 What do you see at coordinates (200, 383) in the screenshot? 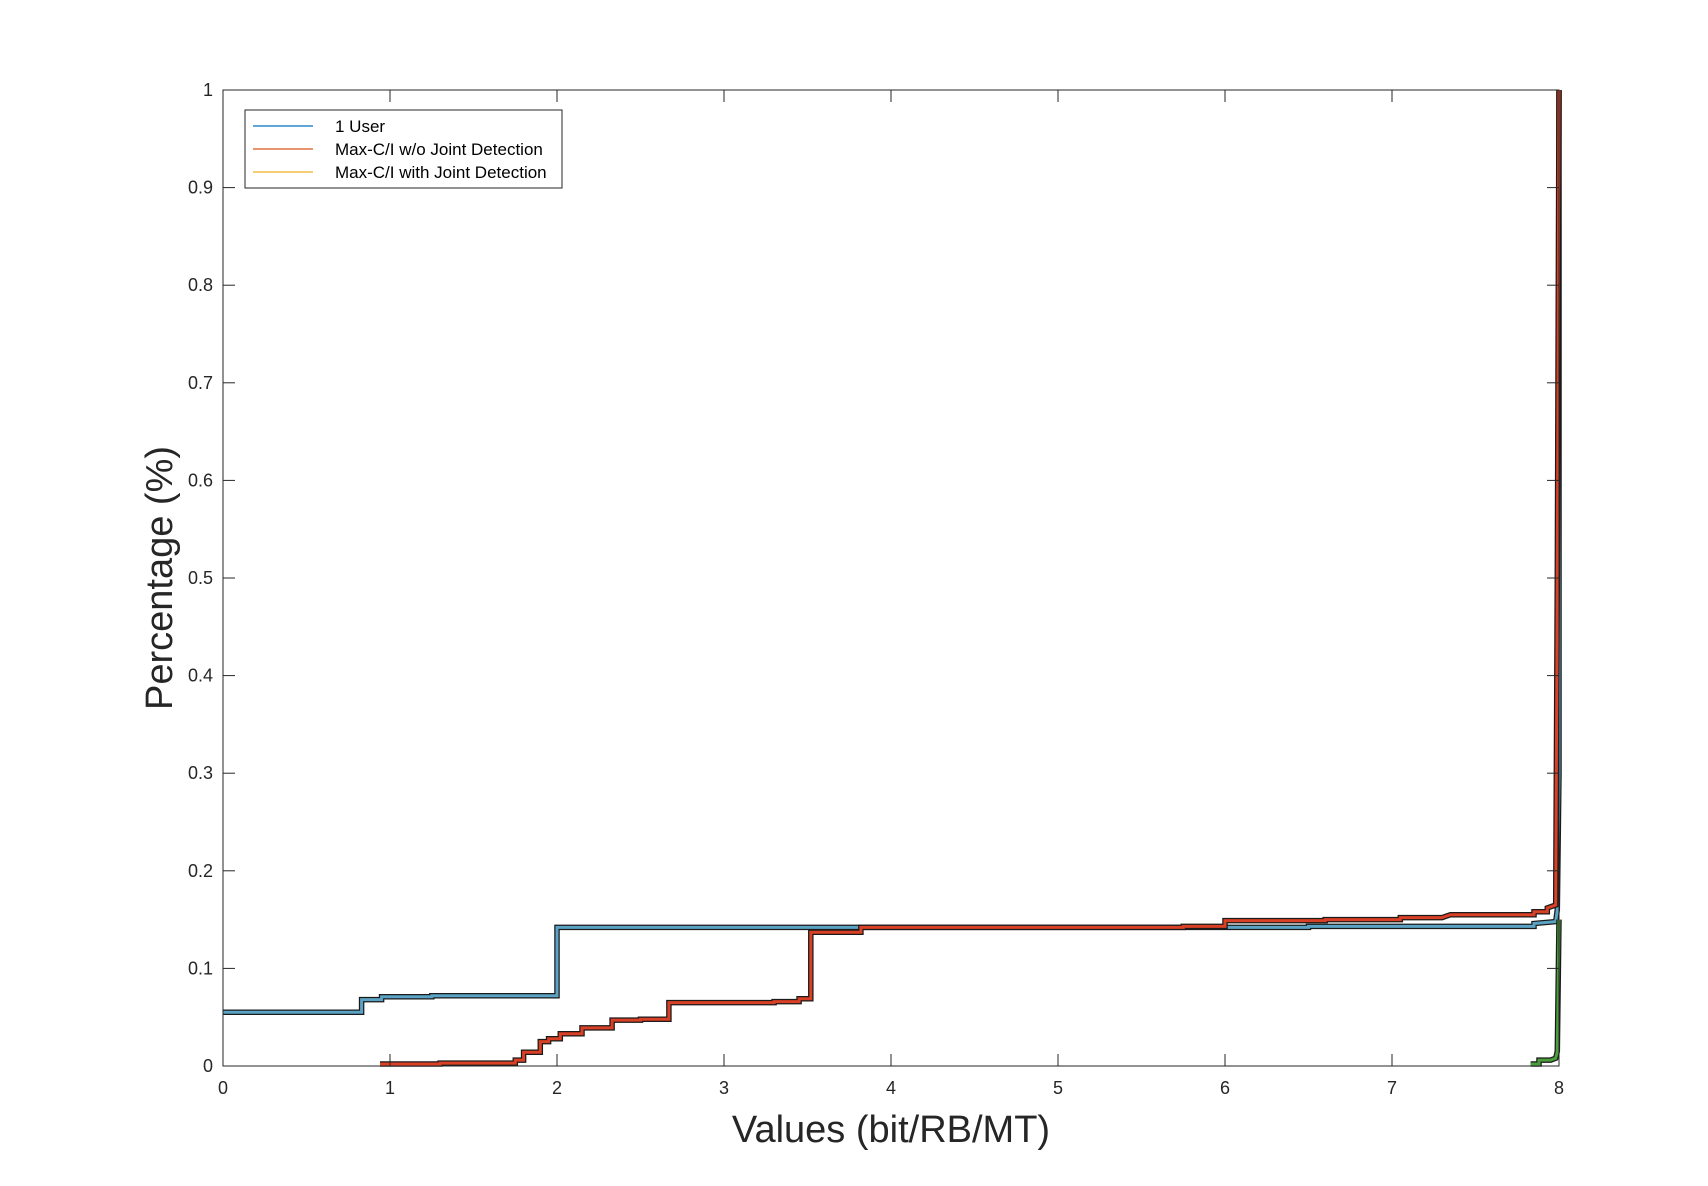
I see `y-tick-label: 0.7` at bounding box center [200, 383].